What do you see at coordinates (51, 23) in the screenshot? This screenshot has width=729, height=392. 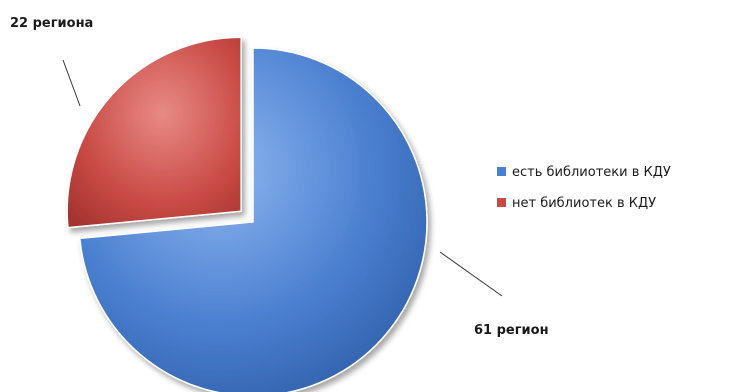 I see `data-label-2: 22 региона` at bounding box center [51, 23].